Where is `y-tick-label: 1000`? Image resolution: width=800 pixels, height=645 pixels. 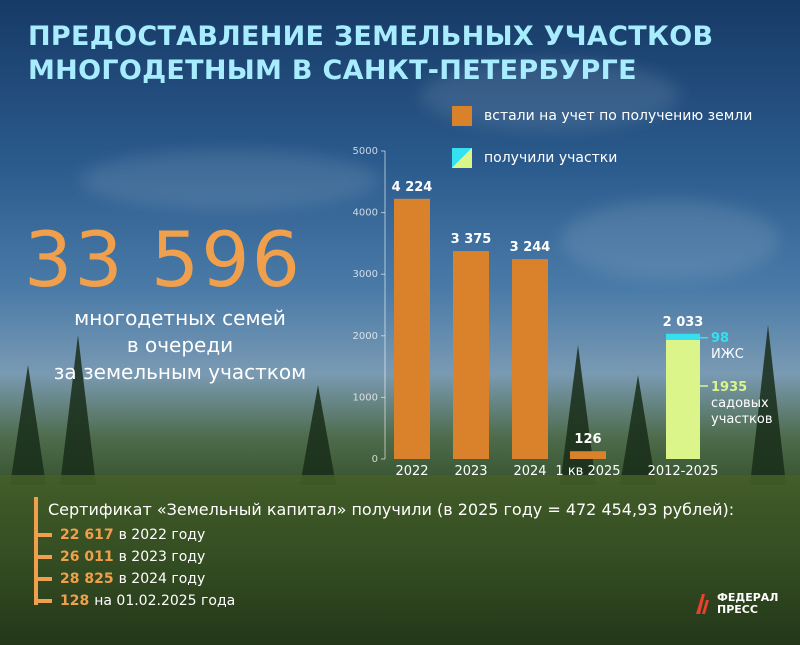 y-tick-label: 1000 is located at coordinates (365, 397).